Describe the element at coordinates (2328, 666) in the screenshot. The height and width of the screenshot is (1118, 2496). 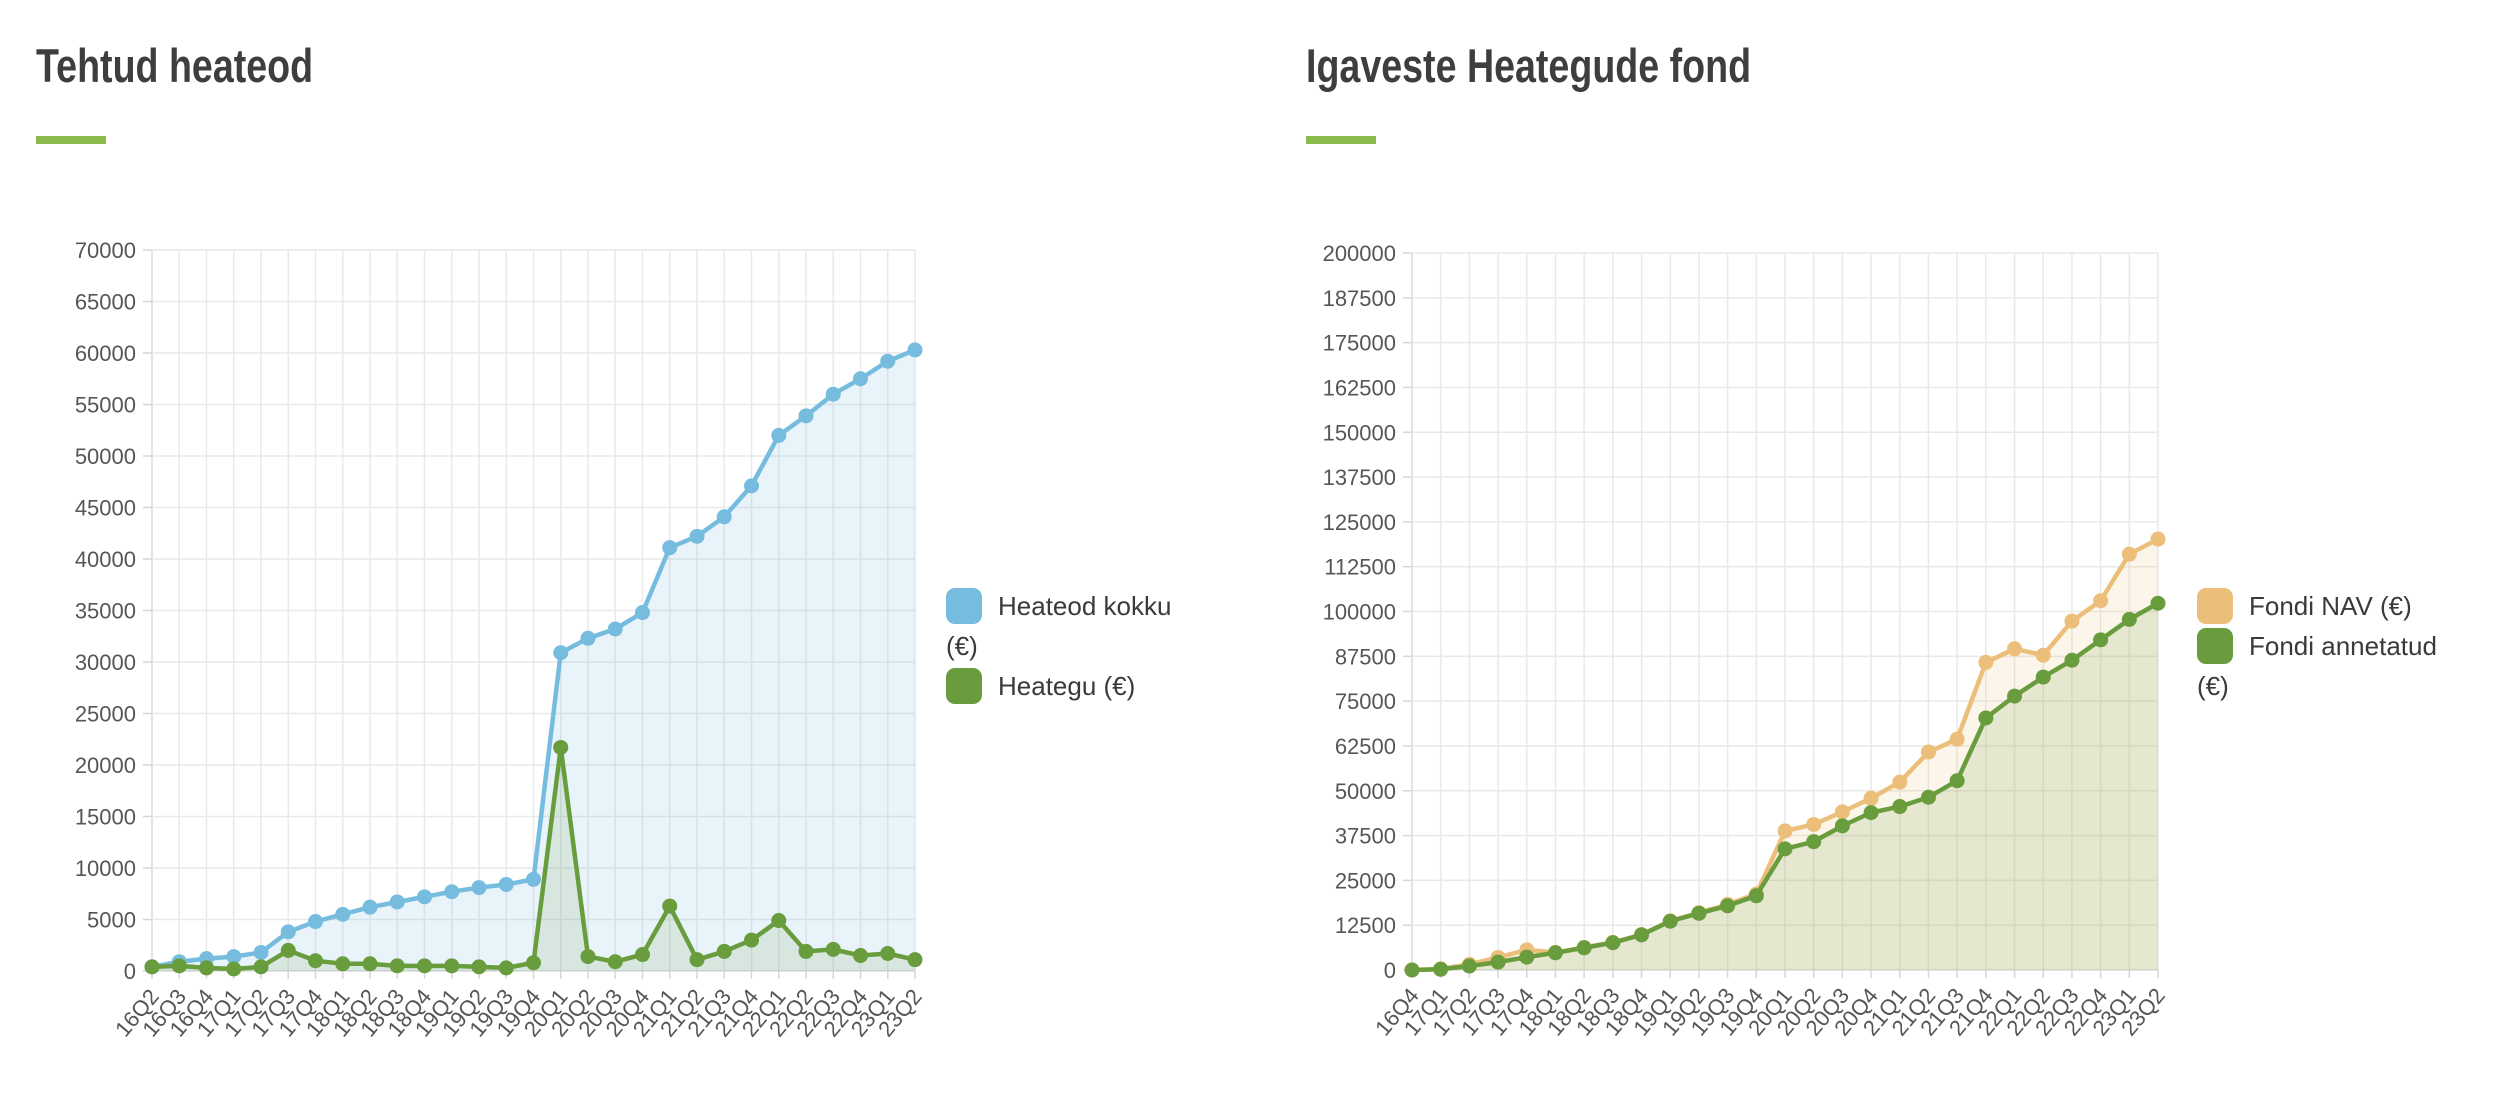
I see `legend-item-fondi-annetatud: Fondi annetatud (€)` at that location.